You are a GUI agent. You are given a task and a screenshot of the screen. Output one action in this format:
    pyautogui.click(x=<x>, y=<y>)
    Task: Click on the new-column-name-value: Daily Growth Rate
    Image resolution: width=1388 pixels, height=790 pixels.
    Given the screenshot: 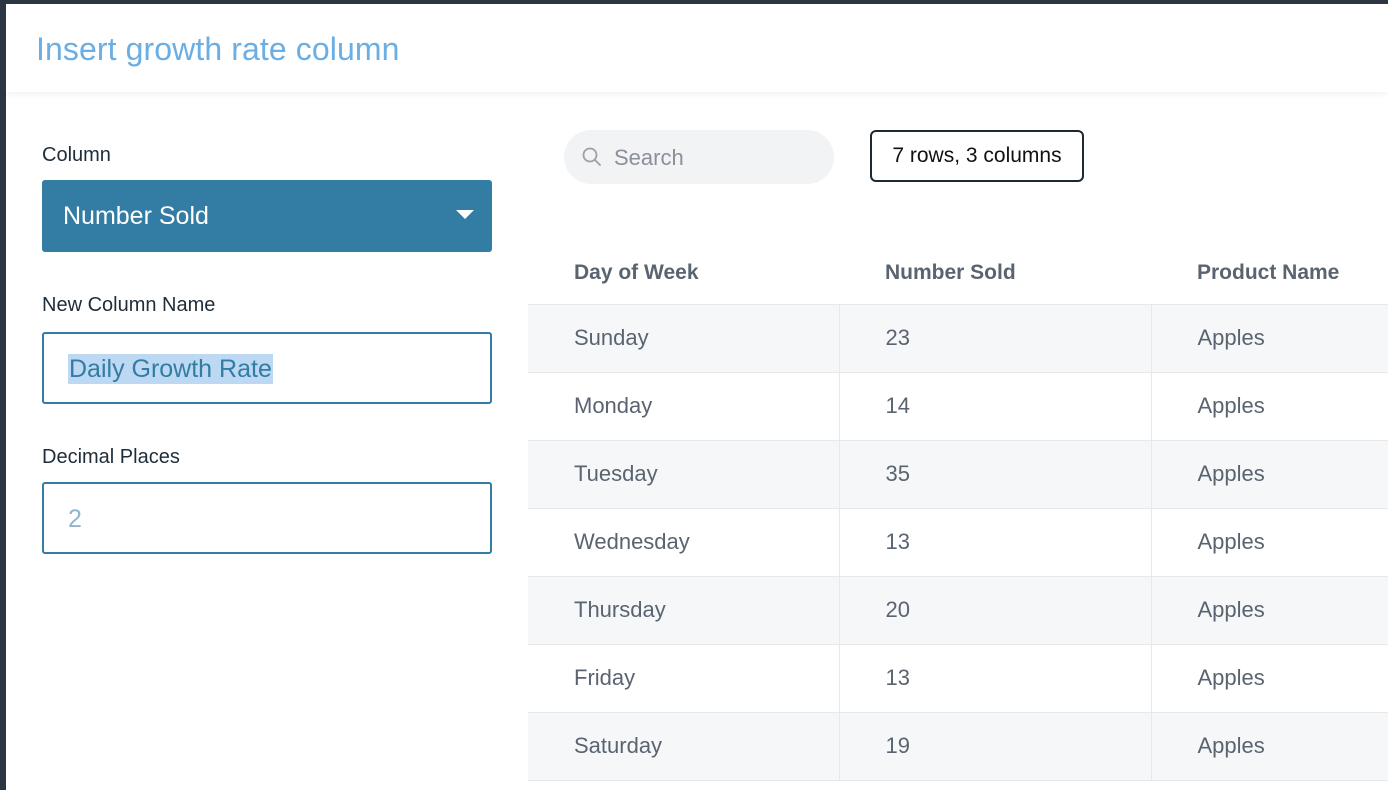 What is the action you would take?
    pyautogui.click(x=170, y=369)
    